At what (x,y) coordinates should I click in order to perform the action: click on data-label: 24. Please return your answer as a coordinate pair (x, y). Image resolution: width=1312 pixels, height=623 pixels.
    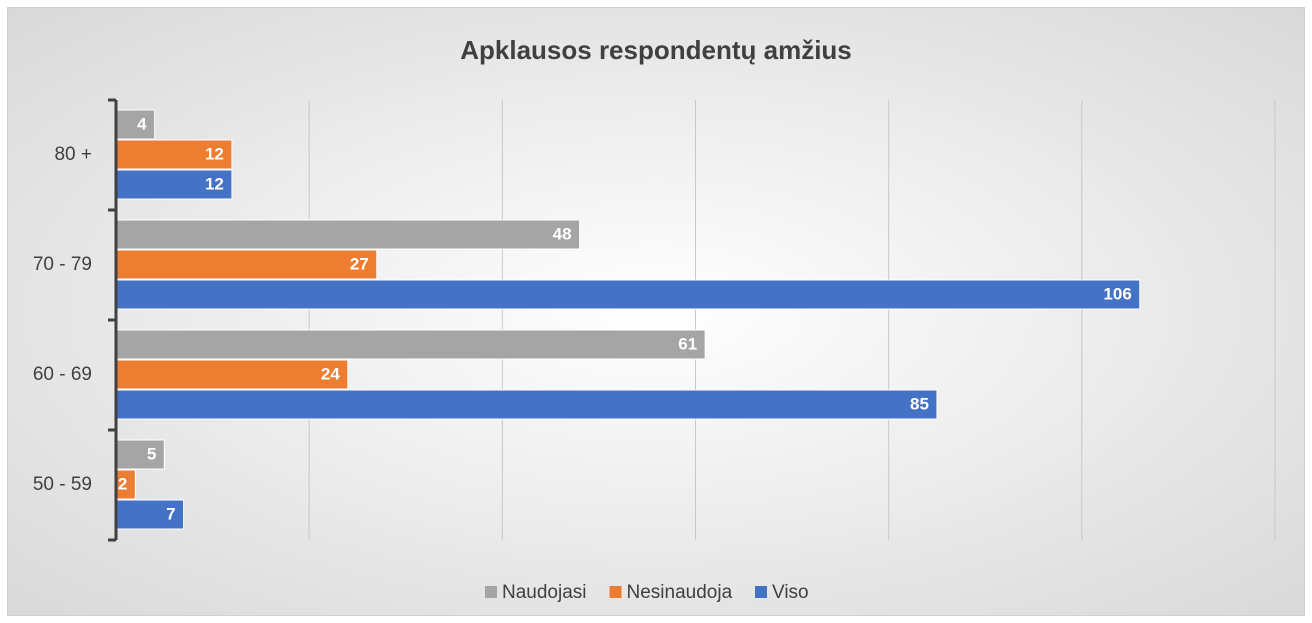
    Looking at the image, I should click on (330, 373).